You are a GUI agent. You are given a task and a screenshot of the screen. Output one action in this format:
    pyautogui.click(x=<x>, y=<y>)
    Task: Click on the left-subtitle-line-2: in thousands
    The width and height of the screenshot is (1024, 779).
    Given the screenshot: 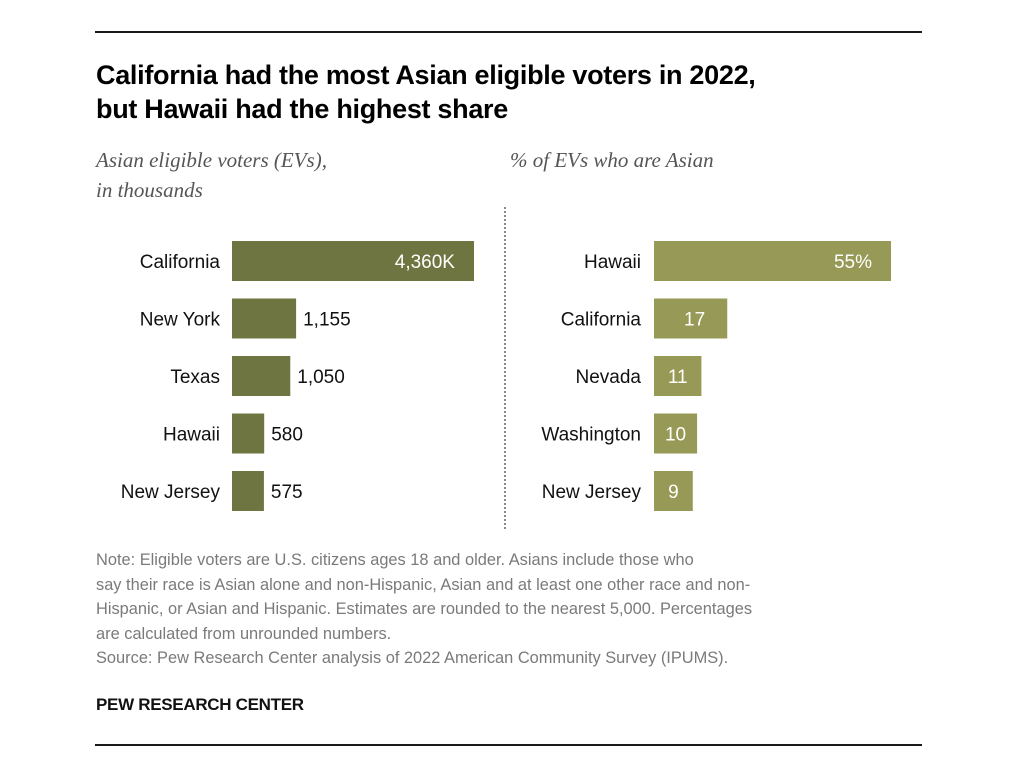 What is the action you would take?
    pyautogui.click(x=149, y=190)
    